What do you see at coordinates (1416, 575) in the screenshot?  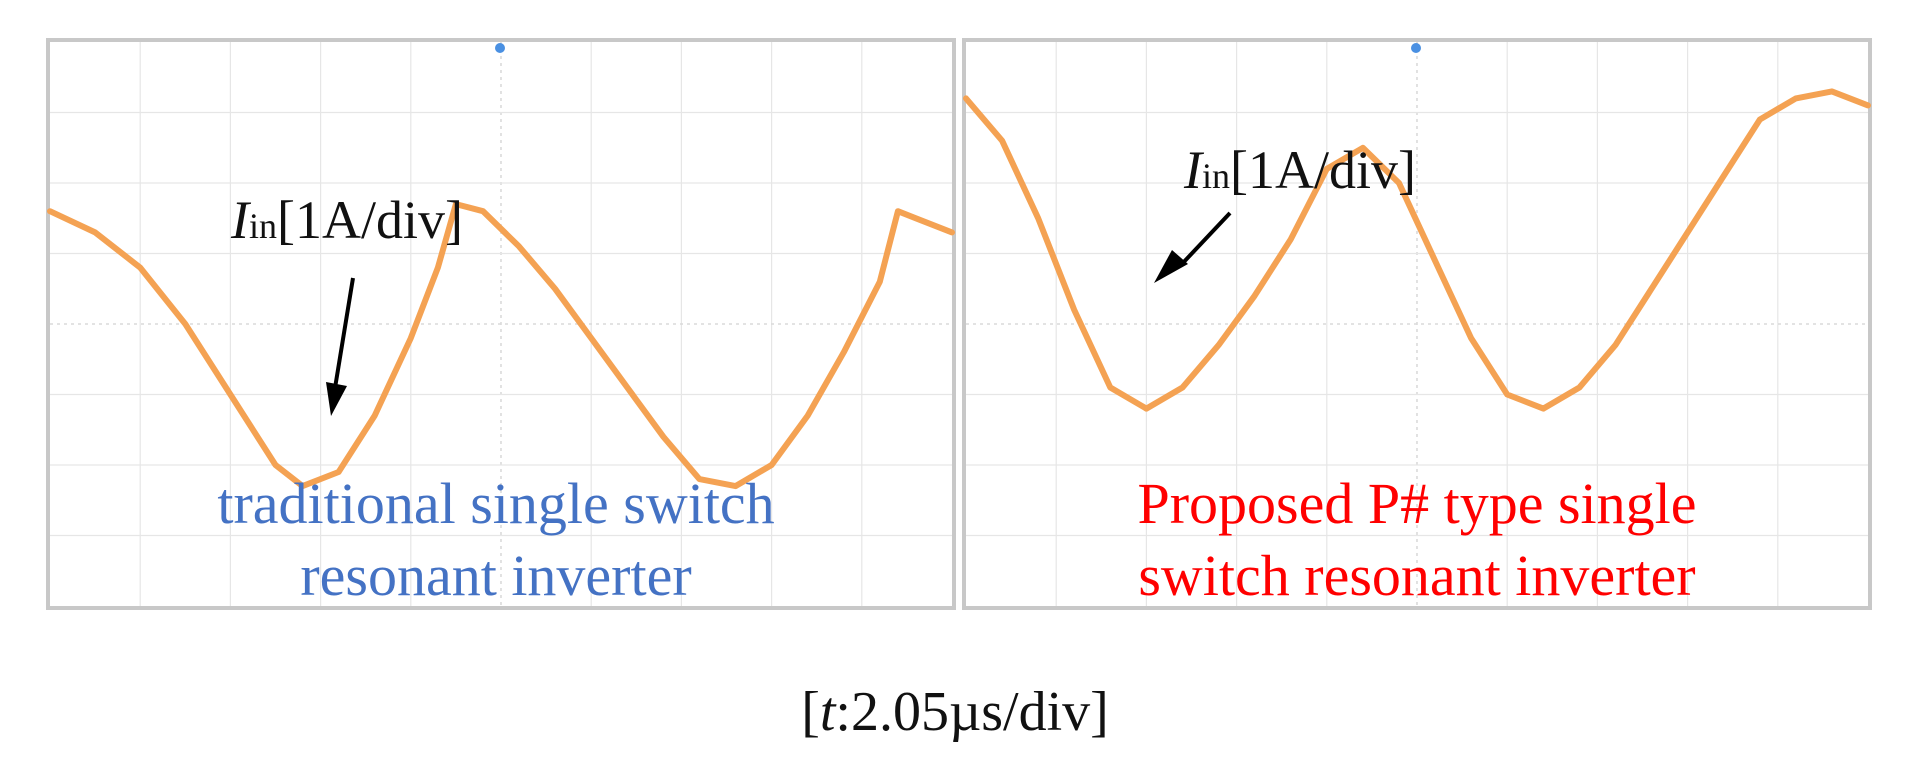 I see `caption-right-line2: switch resonant inverter` at bounding box center [1416, 575].